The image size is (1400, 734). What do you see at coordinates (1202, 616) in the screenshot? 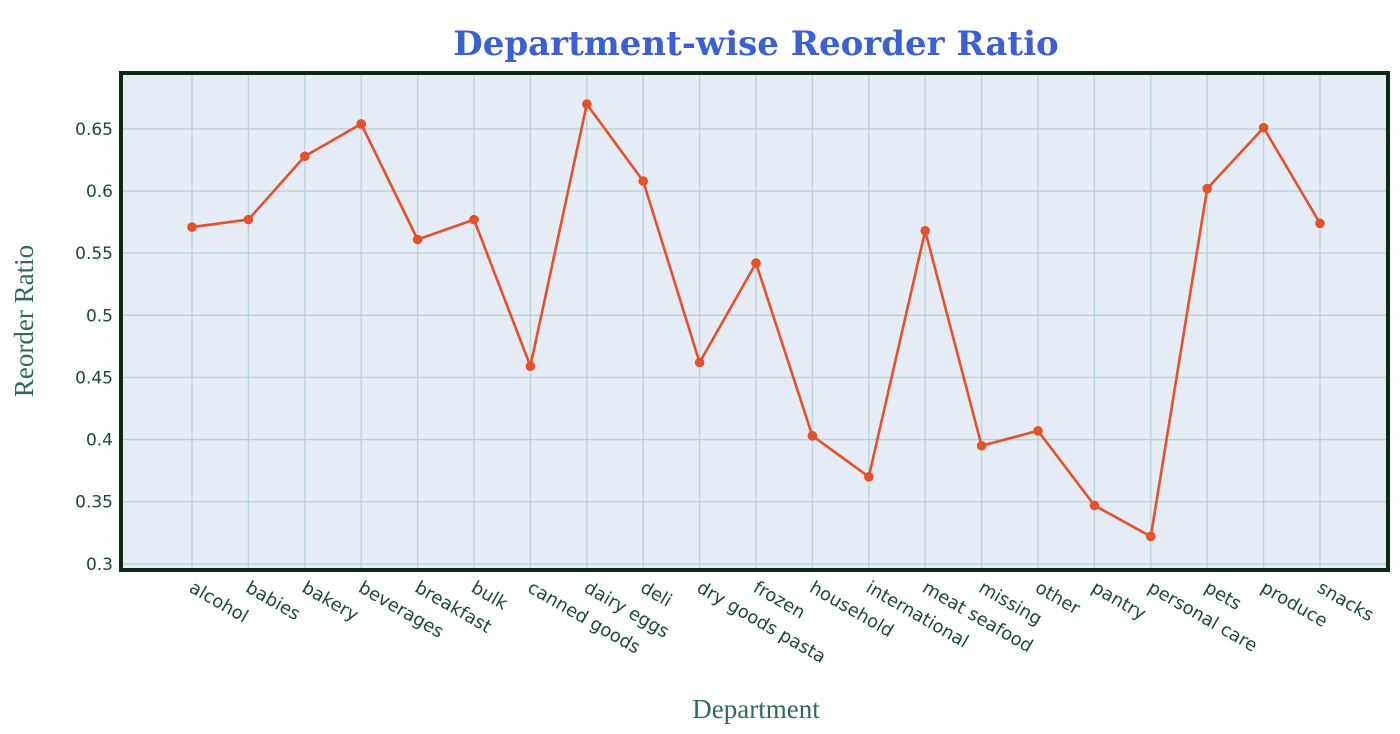
I see `x-tick-label: personal care` at bounding box center [1202, 616].